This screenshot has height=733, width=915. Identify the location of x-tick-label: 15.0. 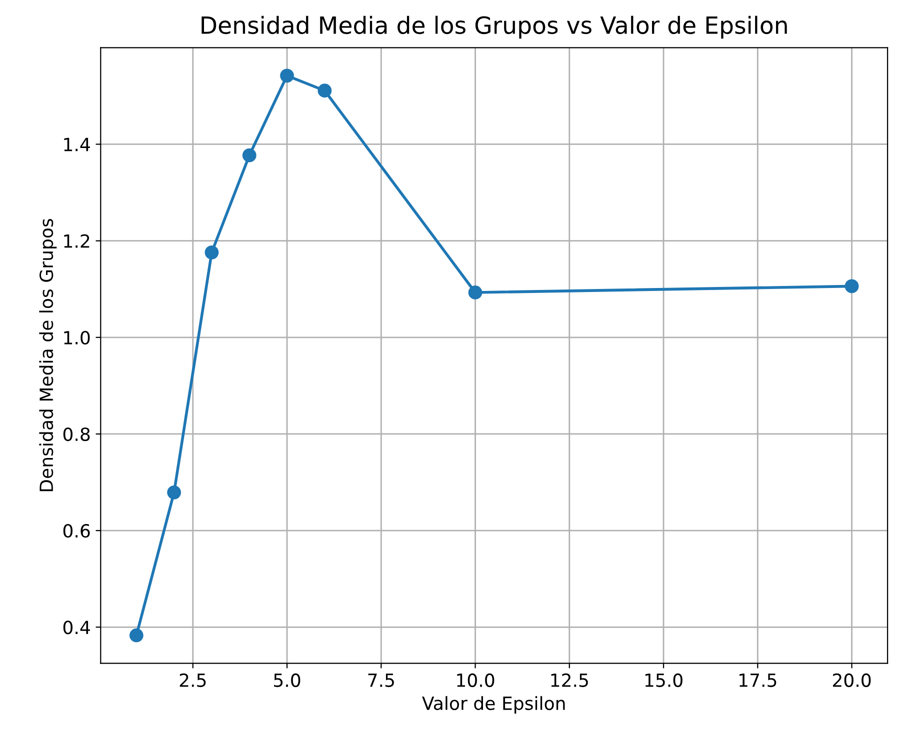
(663, 680).